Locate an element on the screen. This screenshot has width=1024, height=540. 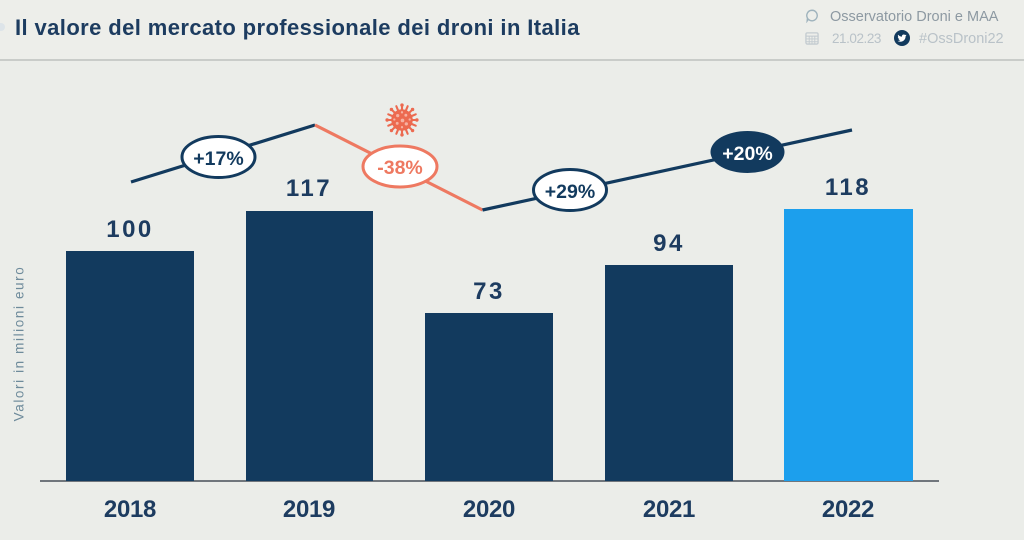
svg-text: +17% is located at coordinates (218, 159).